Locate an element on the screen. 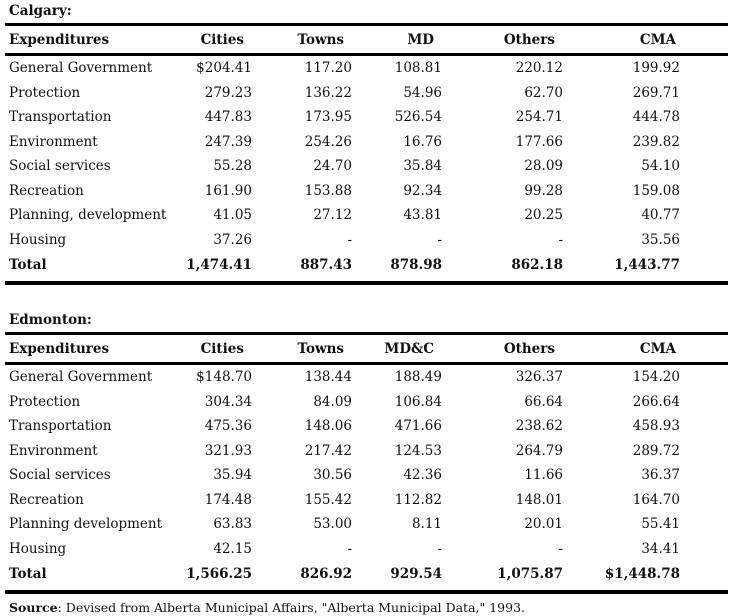 This screenshot has height=616, width=730. row-label: Recreation is located at coordinates (46, 499).